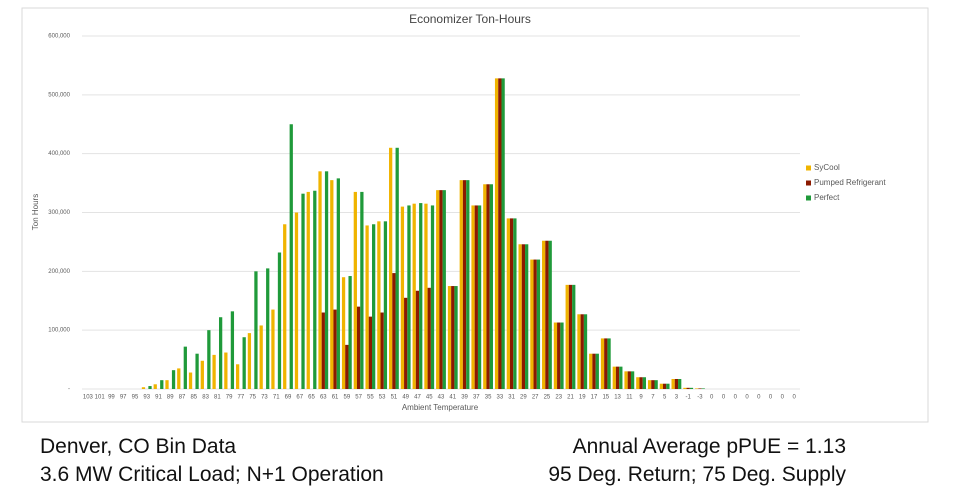  Describe the element at coordinates (123, 398) in the screenshot. I see `x-tick-label: 97` at that location.